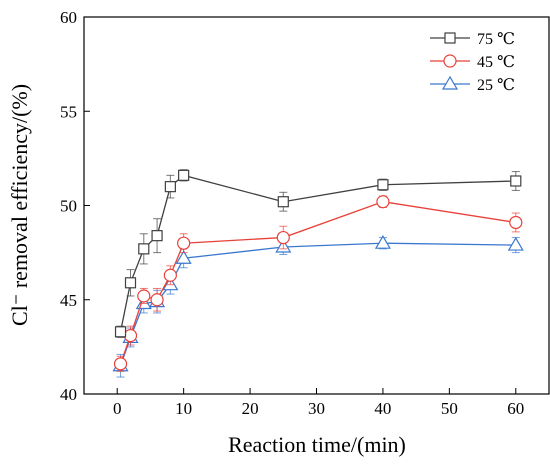 This screenshot has width=550, height=465. I want to click on x-tick-label: 10, so click(183, 408).